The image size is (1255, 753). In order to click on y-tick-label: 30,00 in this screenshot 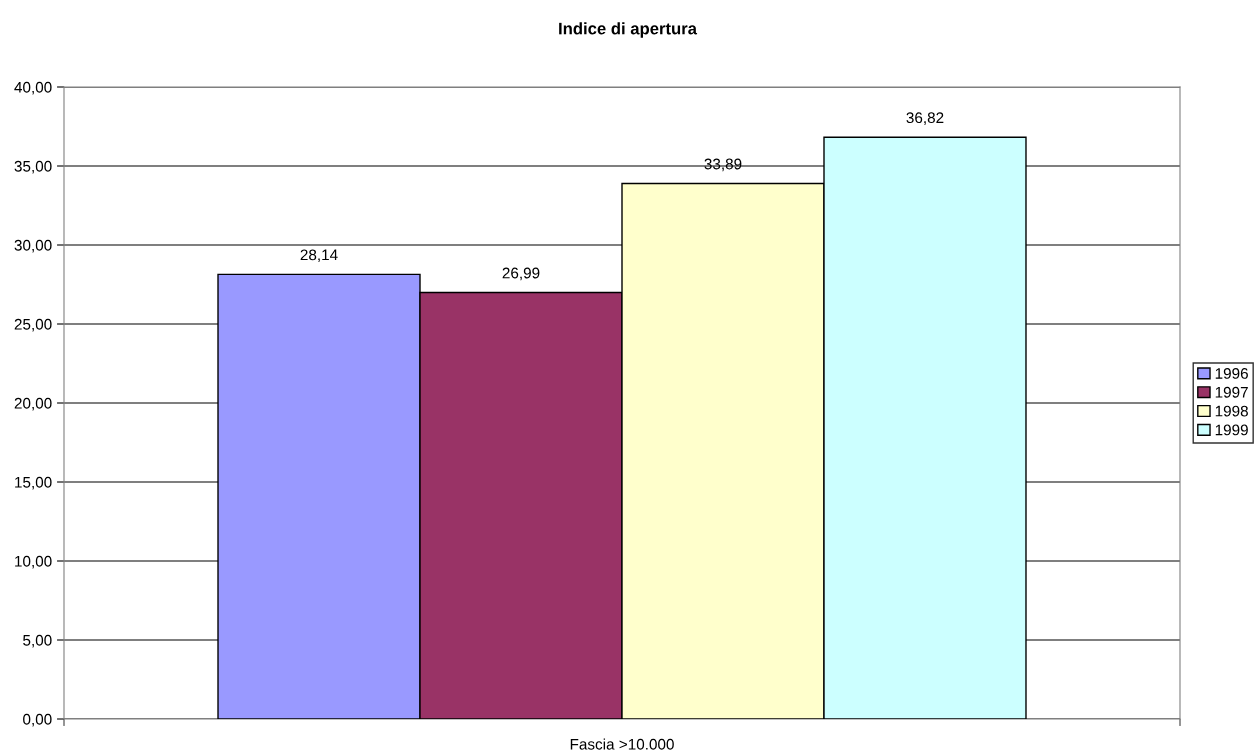, I will do `click(33, 246)`.